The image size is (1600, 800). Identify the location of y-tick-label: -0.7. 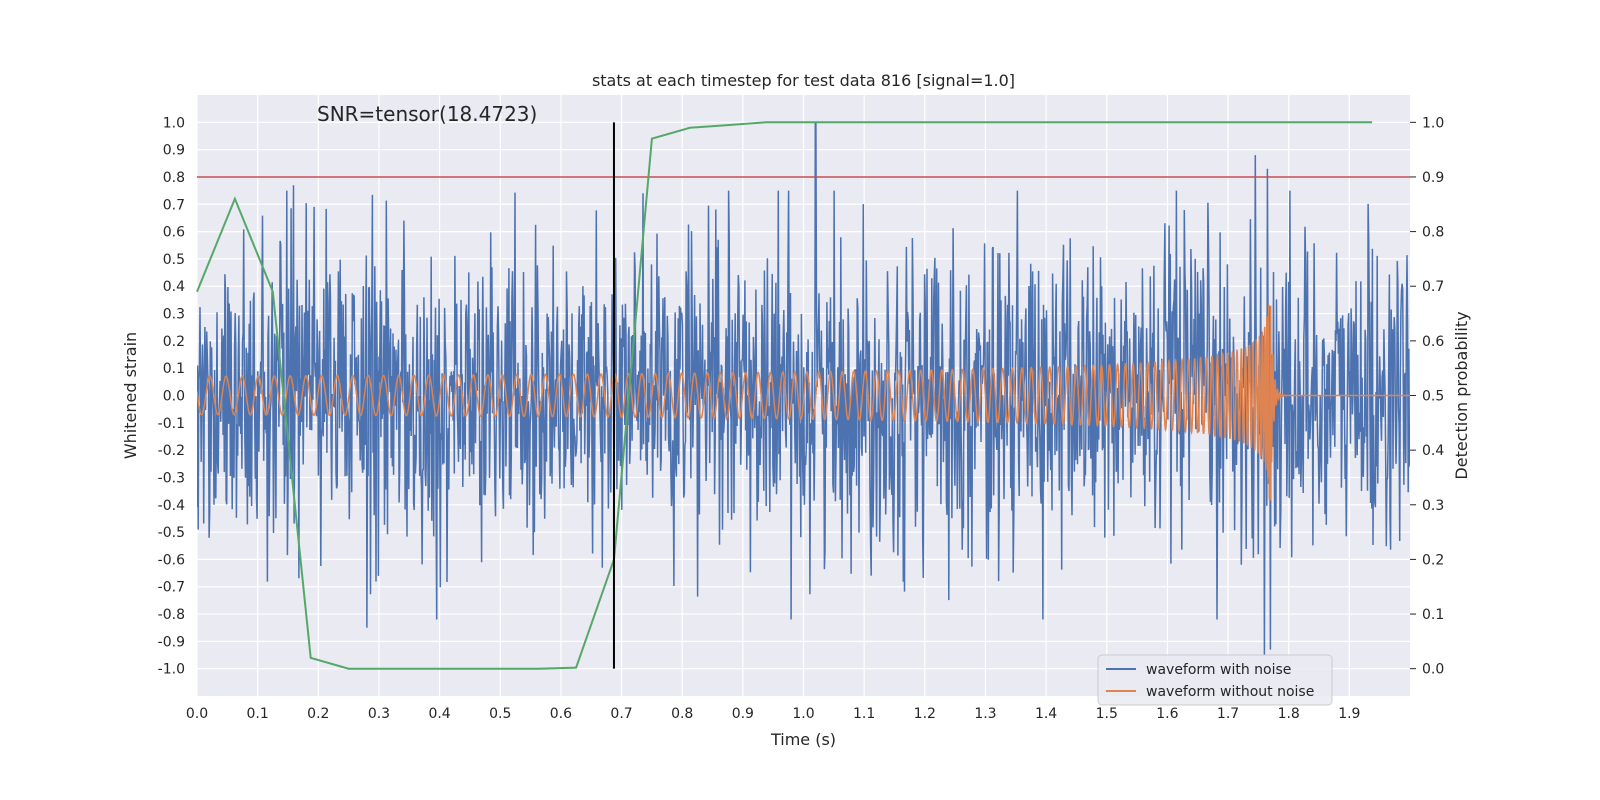
(171, 588).